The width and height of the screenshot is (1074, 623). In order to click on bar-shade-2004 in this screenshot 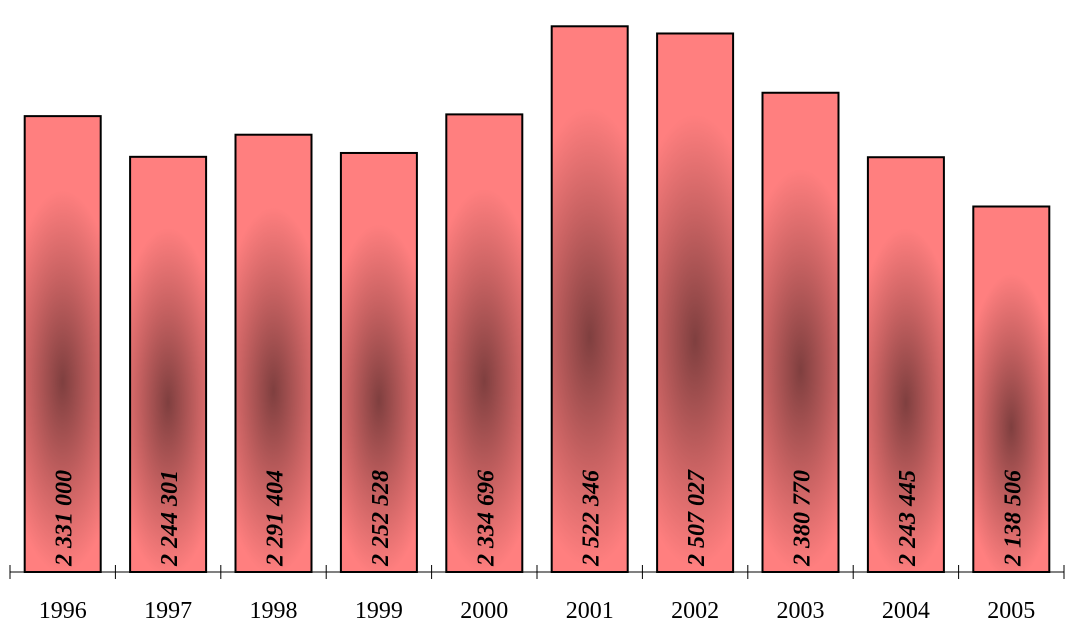, I will do `click(905, 364)`.